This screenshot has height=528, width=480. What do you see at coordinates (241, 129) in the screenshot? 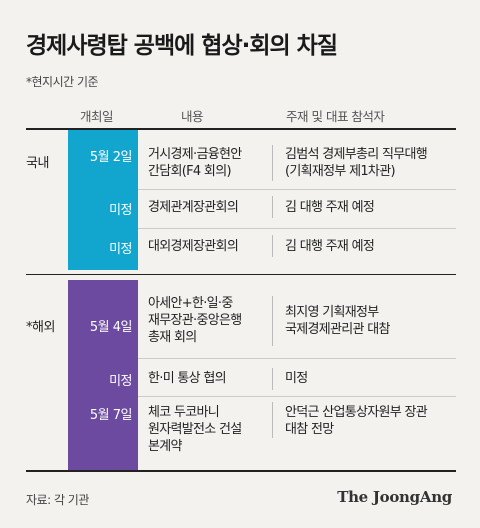
I see `table-top-rule` at bounding box center [241, 129].